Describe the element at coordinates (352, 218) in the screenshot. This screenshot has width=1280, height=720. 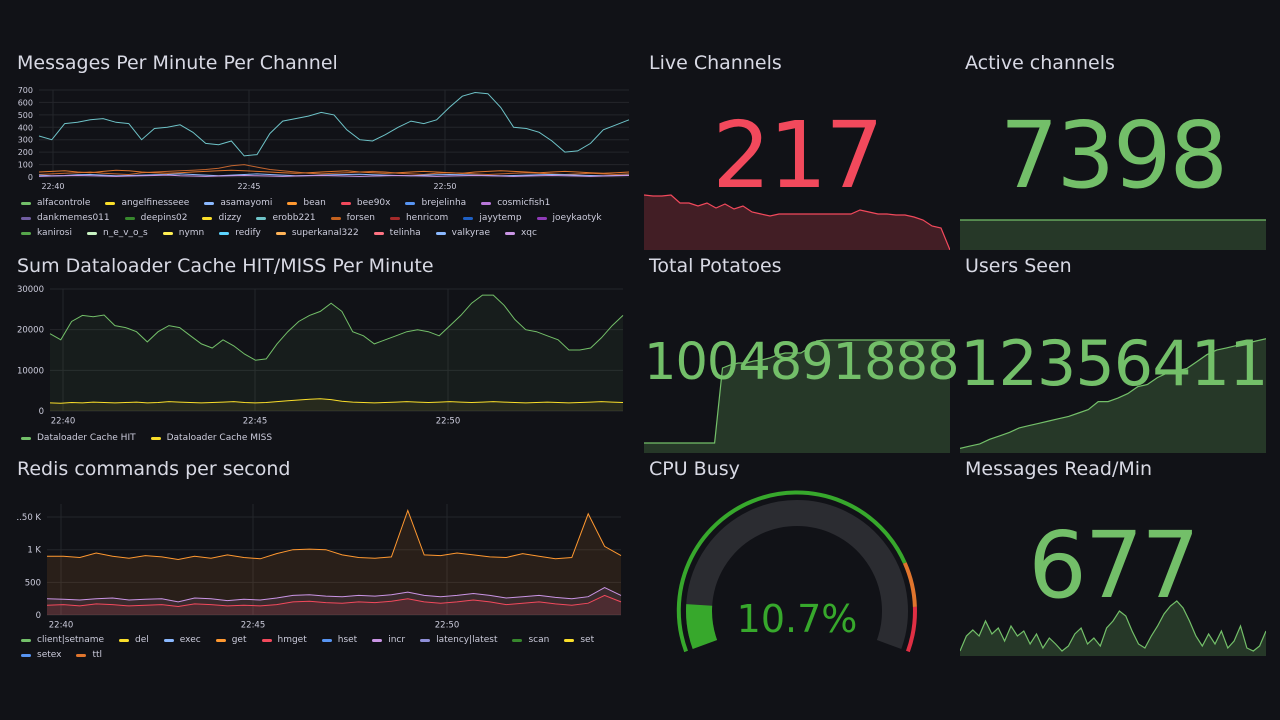
I see `legend-item: forsen` at that location.